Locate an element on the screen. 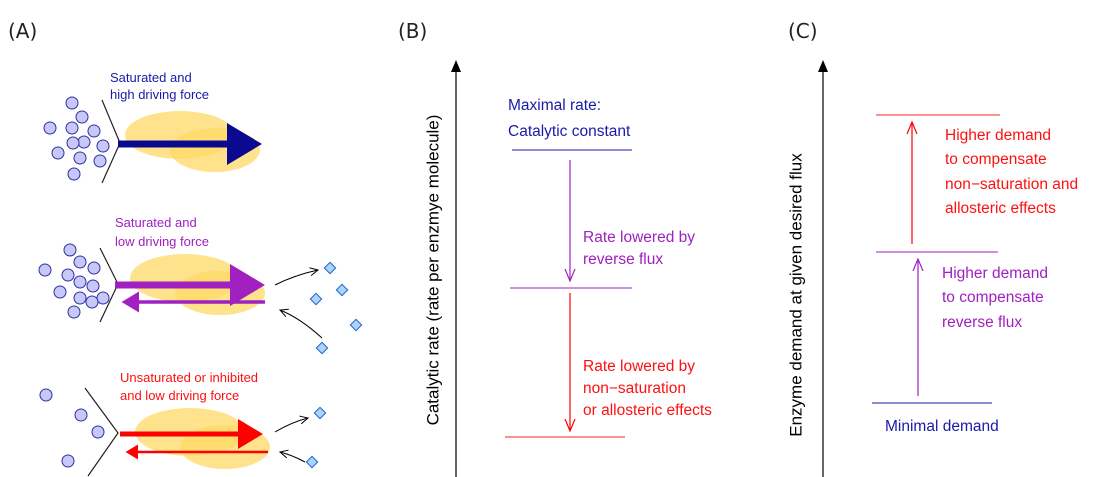 This screenshot has height=477, width=1110. text: or allosteric effects is located at coordinates (647, 410).